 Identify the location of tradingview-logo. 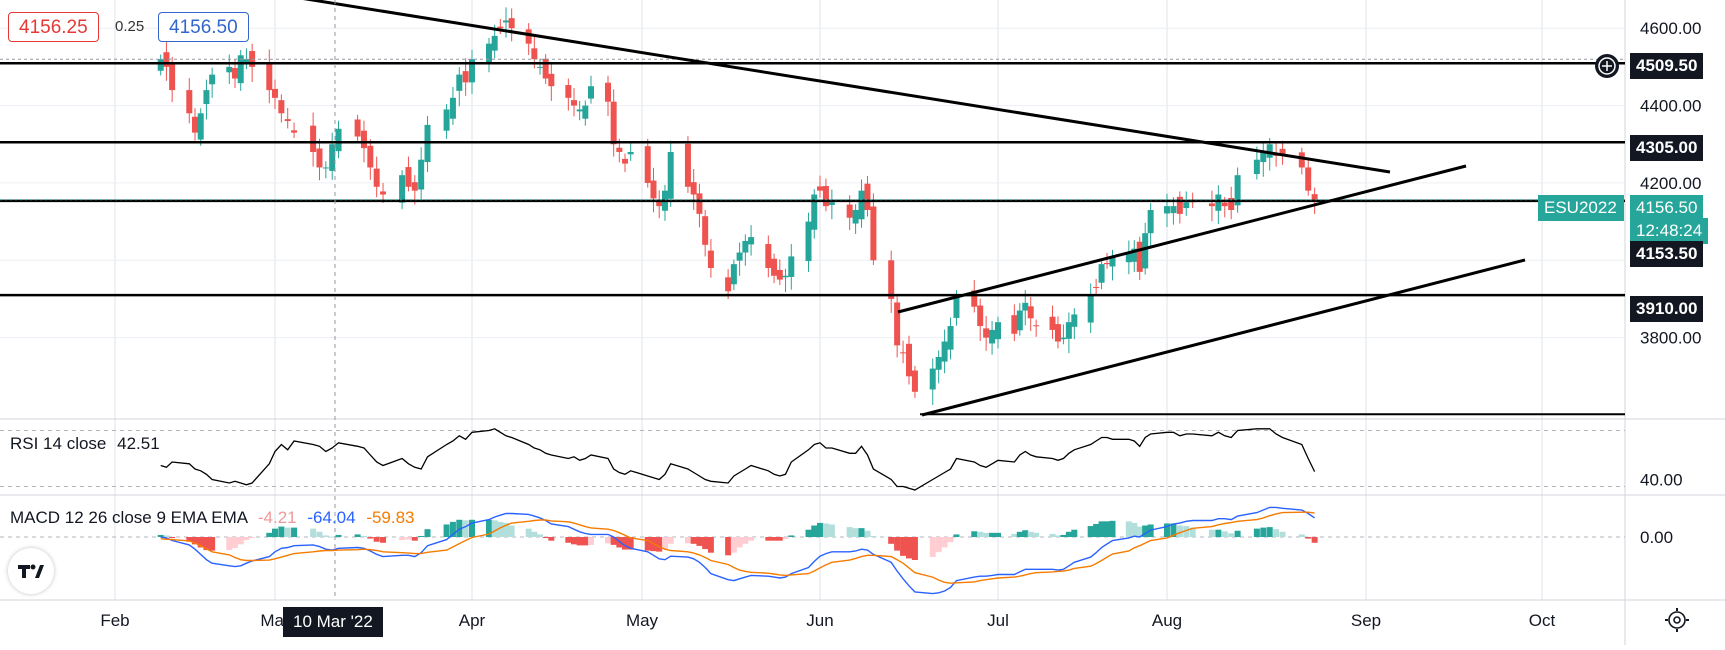
(31, 571).